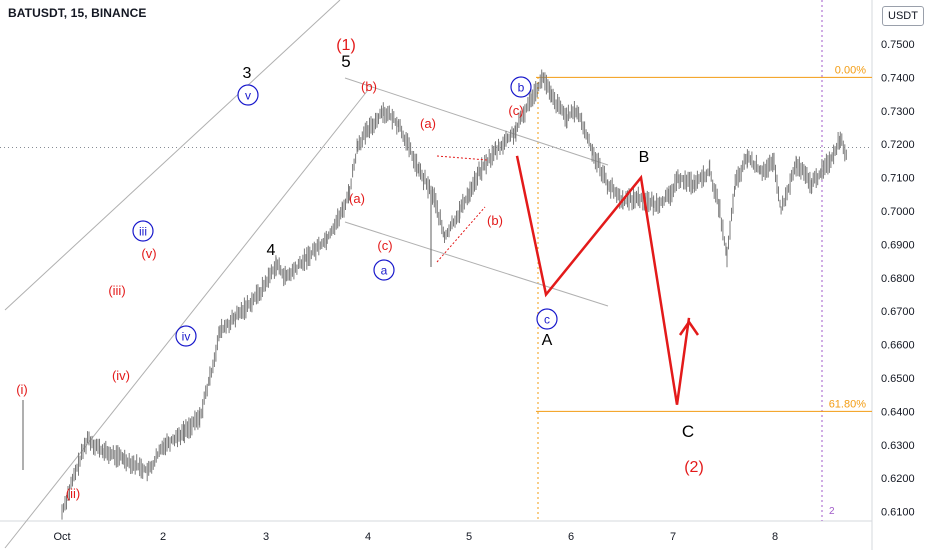  What do you see at coordinates (476, 121) in the screenshot?
I see `correction-channel-upper` at bounding box center [476, 121].